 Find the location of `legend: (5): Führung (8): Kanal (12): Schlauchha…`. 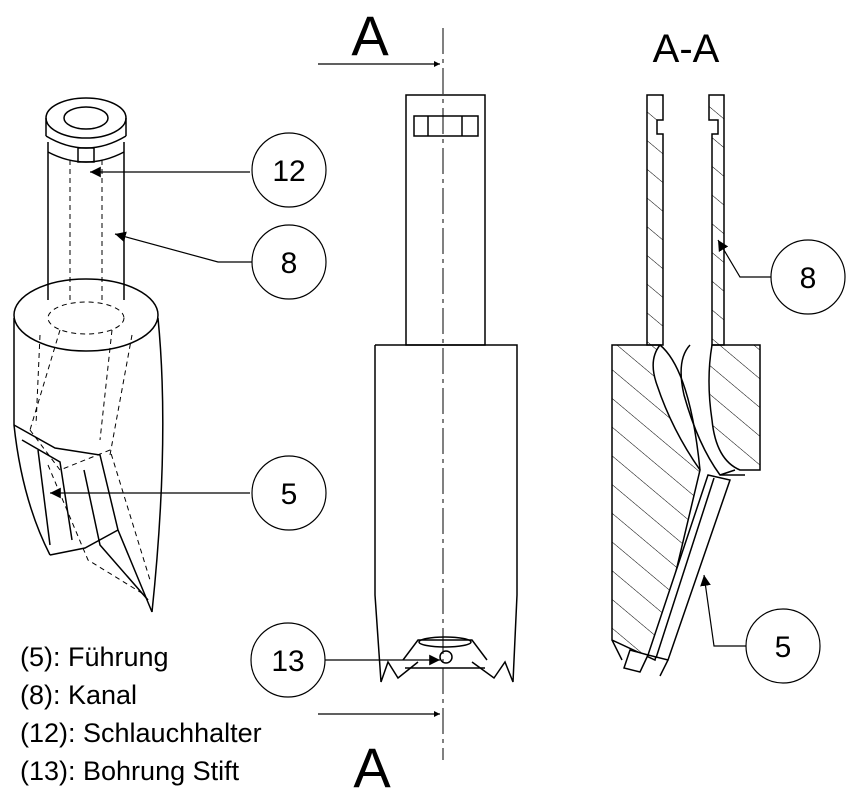

legend: (5): Führung (8): Kanal (12): Schlauchha… is located at coordinates (141, 714).